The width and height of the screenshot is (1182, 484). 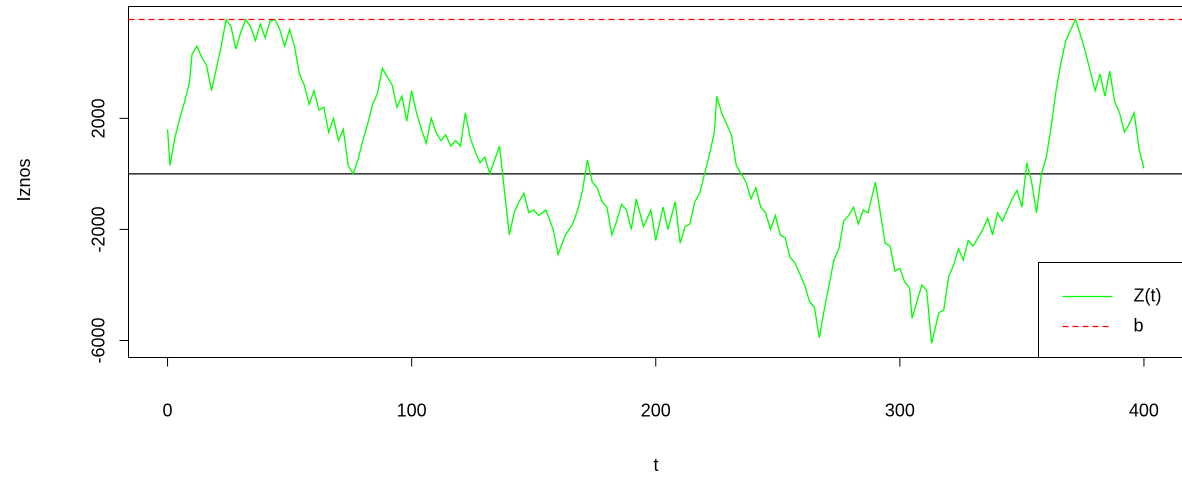 What do you see at coordinates (655, 465) in the screenshot?
I see `x-axis-label: t` at bounding box center [655, 465].